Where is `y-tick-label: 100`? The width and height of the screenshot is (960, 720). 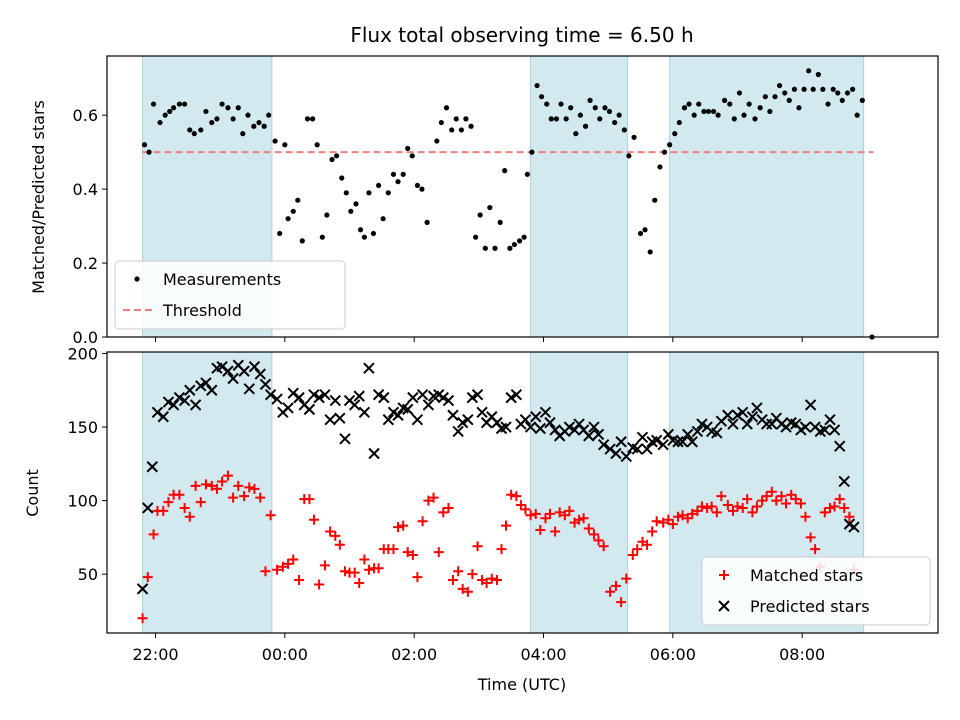
y-tick-label: 100 is located at coordinates (82, 501).